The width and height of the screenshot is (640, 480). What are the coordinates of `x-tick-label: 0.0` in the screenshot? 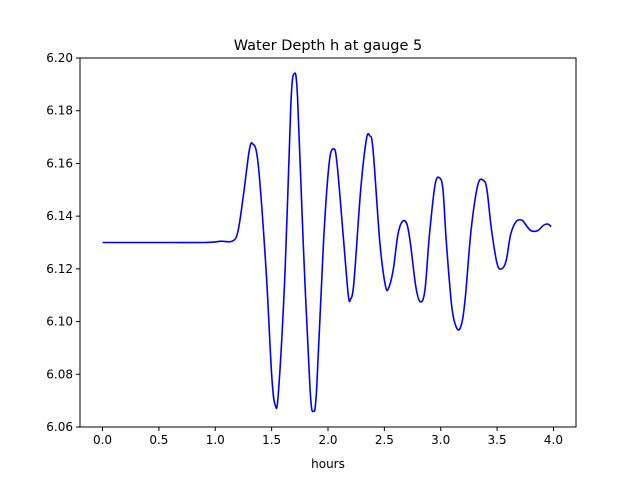 It's located at (102, 440).